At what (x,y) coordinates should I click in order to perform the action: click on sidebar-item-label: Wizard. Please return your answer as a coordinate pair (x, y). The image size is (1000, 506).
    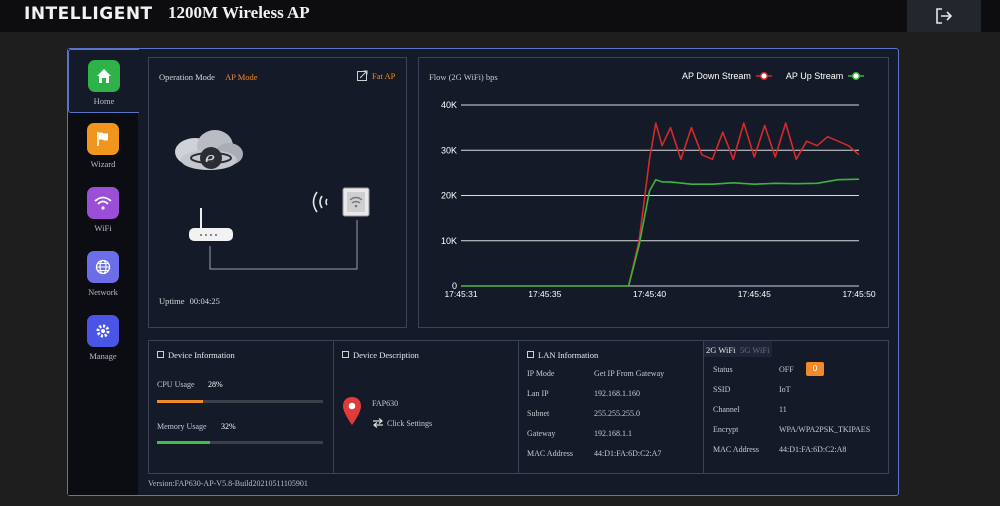
    Looking at the image, I should click on (103, 164).